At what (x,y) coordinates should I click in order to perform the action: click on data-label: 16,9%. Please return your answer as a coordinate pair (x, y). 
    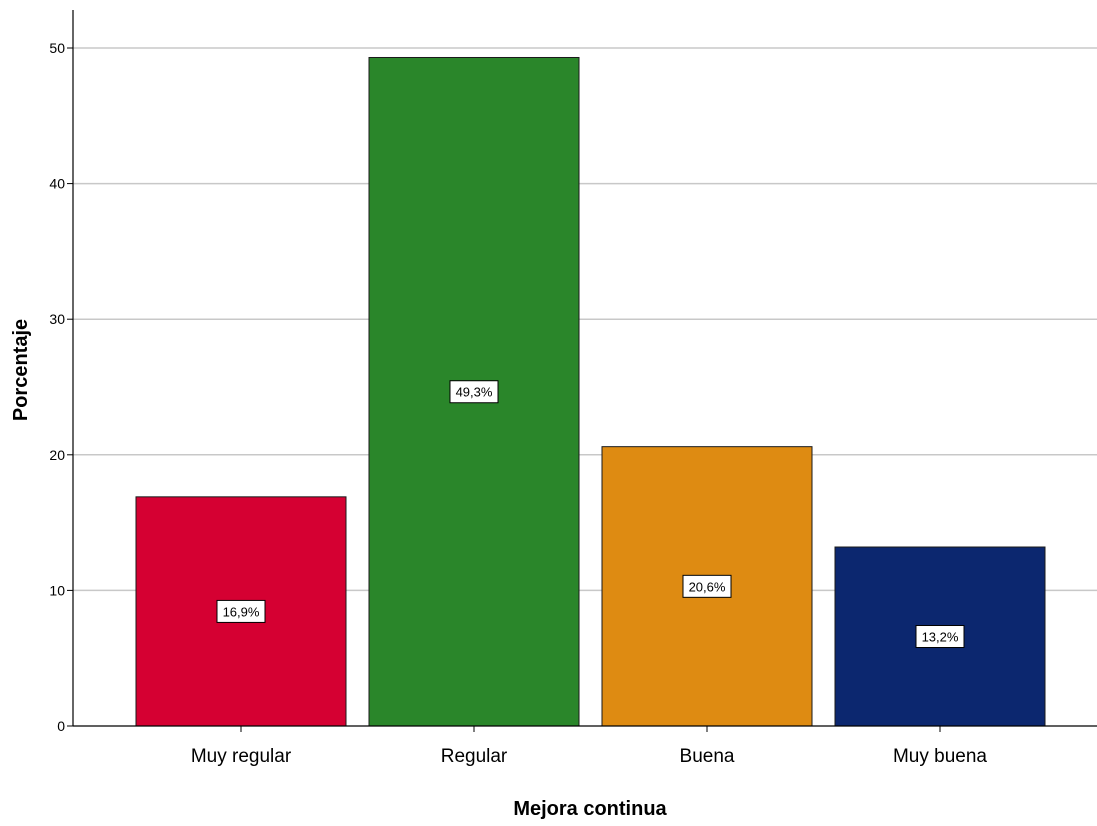
    Looking at the image, I should click on (241, 611).